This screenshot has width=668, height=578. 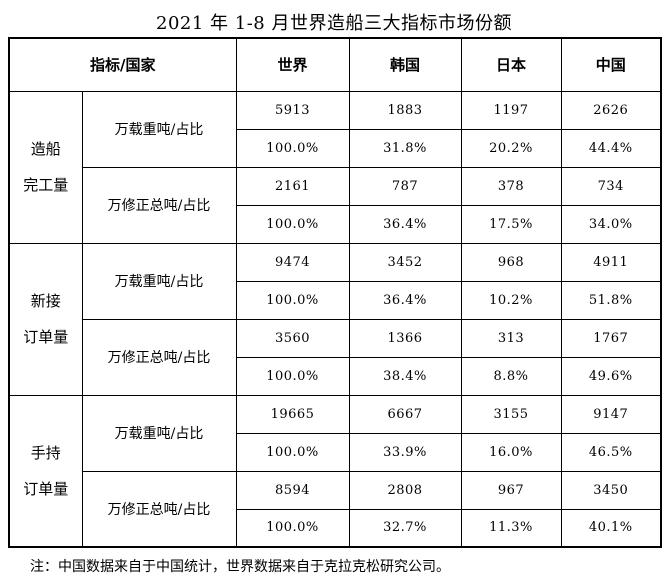 I want to click on group-name-line: 完工量, so click(x=46, y=185).